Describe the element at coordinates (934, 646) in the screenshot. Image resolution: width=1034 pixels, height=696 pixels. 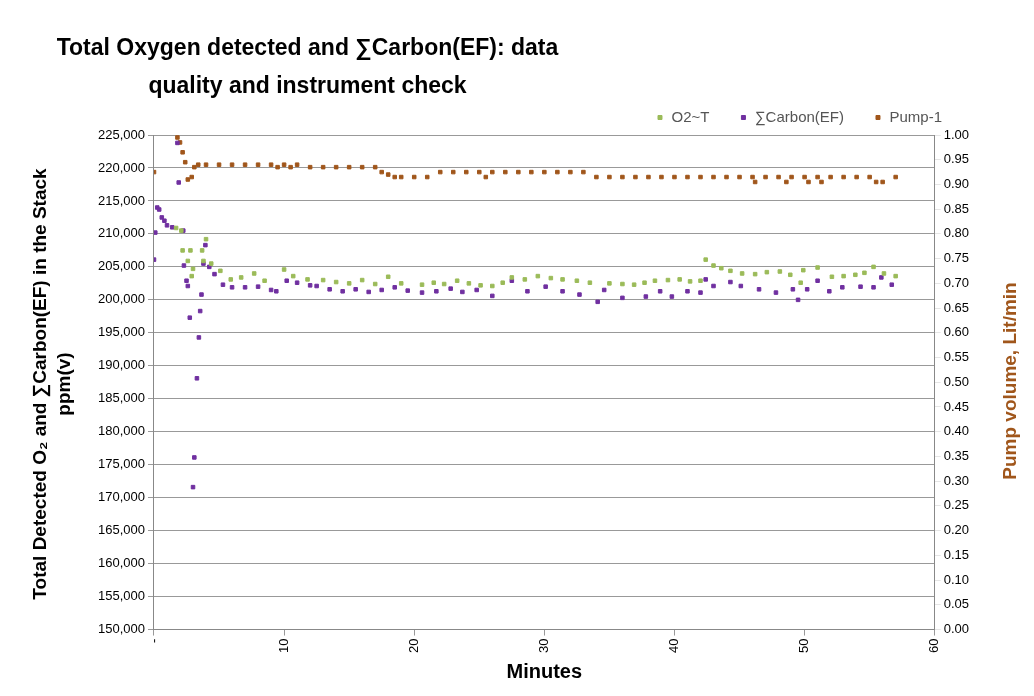
I see `x-tick-label: 60` at that location.